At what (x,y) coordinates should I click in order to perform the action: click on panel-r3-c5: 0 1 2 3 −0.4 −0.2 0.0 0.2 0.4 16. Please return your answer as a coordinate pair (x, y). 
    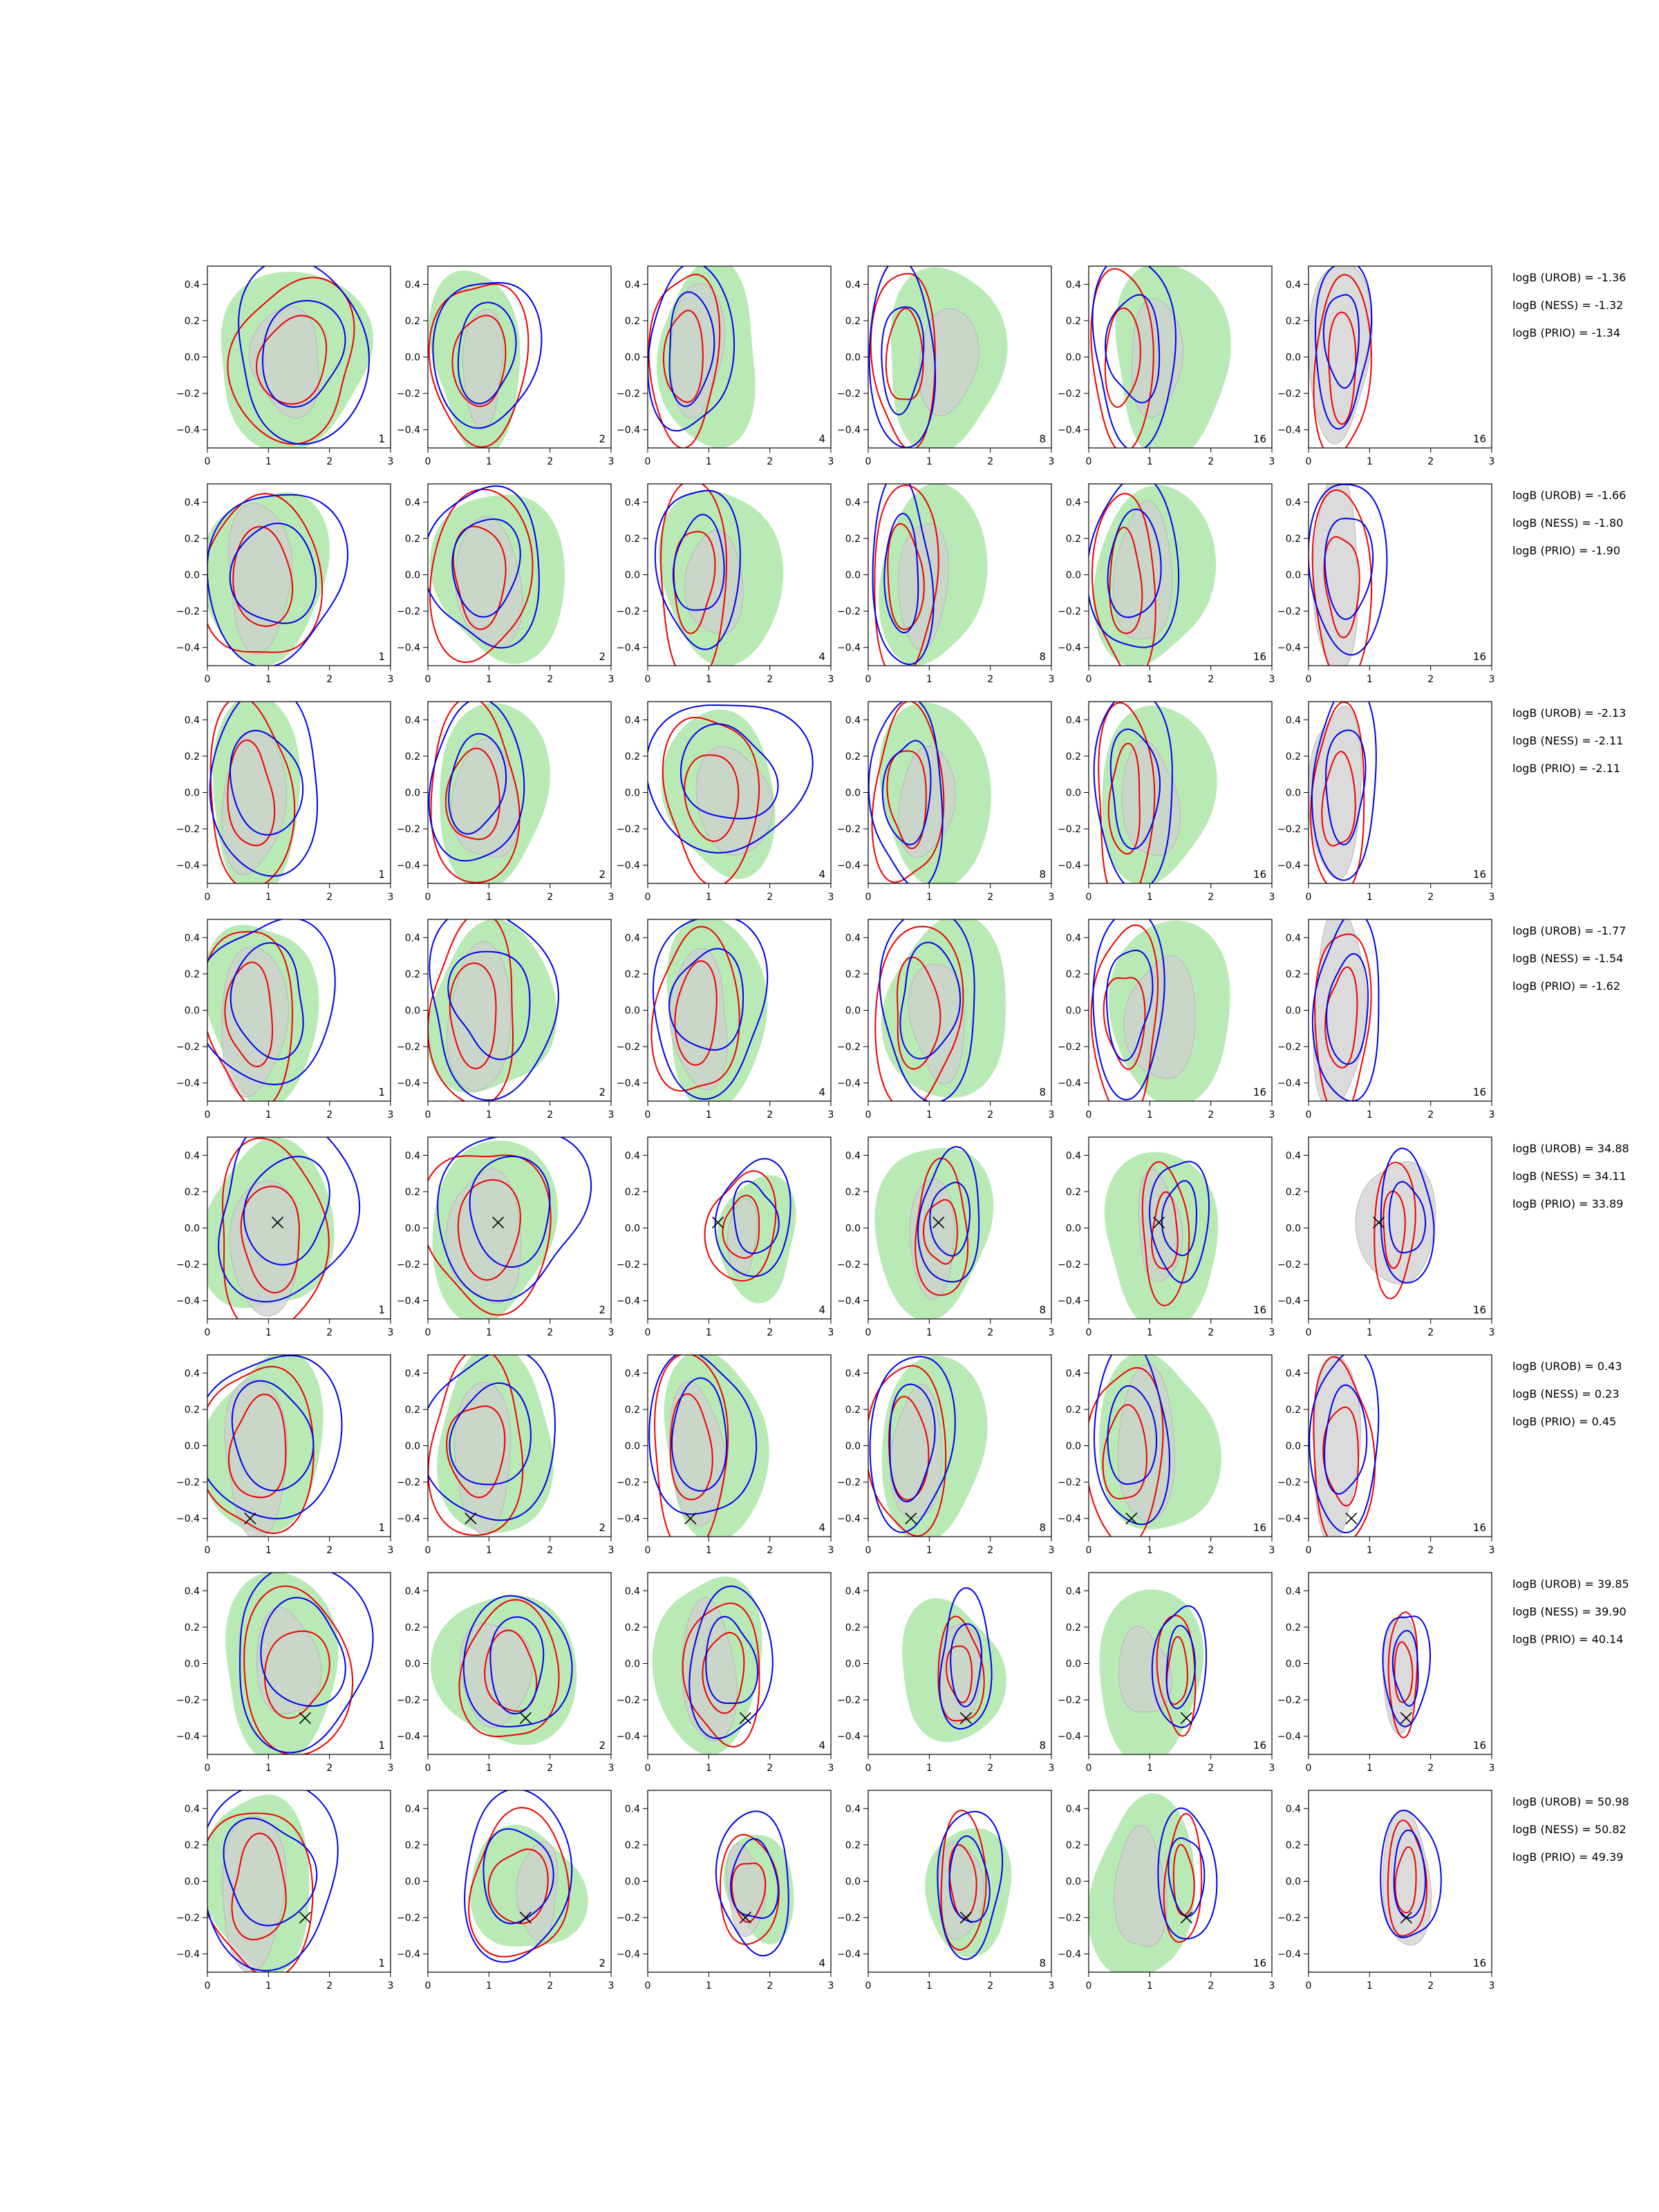
    Looking at the image, I should click on (1166, 802).